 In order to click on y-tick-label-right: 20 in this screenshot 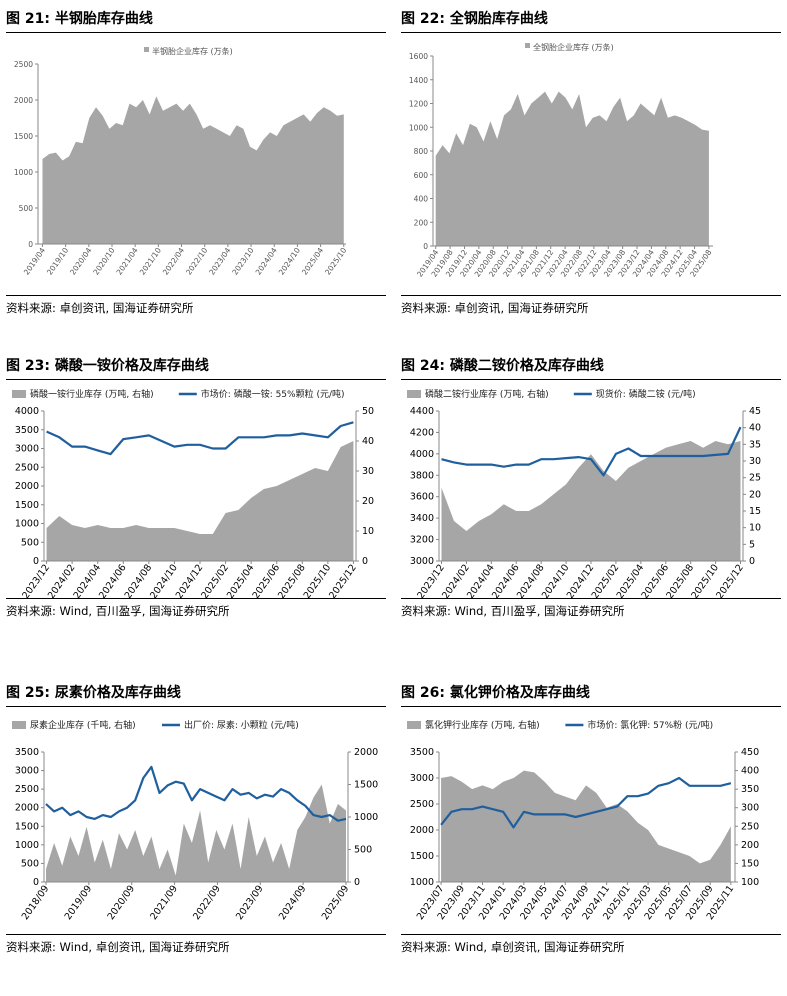, I will do `click(755, 494)`.